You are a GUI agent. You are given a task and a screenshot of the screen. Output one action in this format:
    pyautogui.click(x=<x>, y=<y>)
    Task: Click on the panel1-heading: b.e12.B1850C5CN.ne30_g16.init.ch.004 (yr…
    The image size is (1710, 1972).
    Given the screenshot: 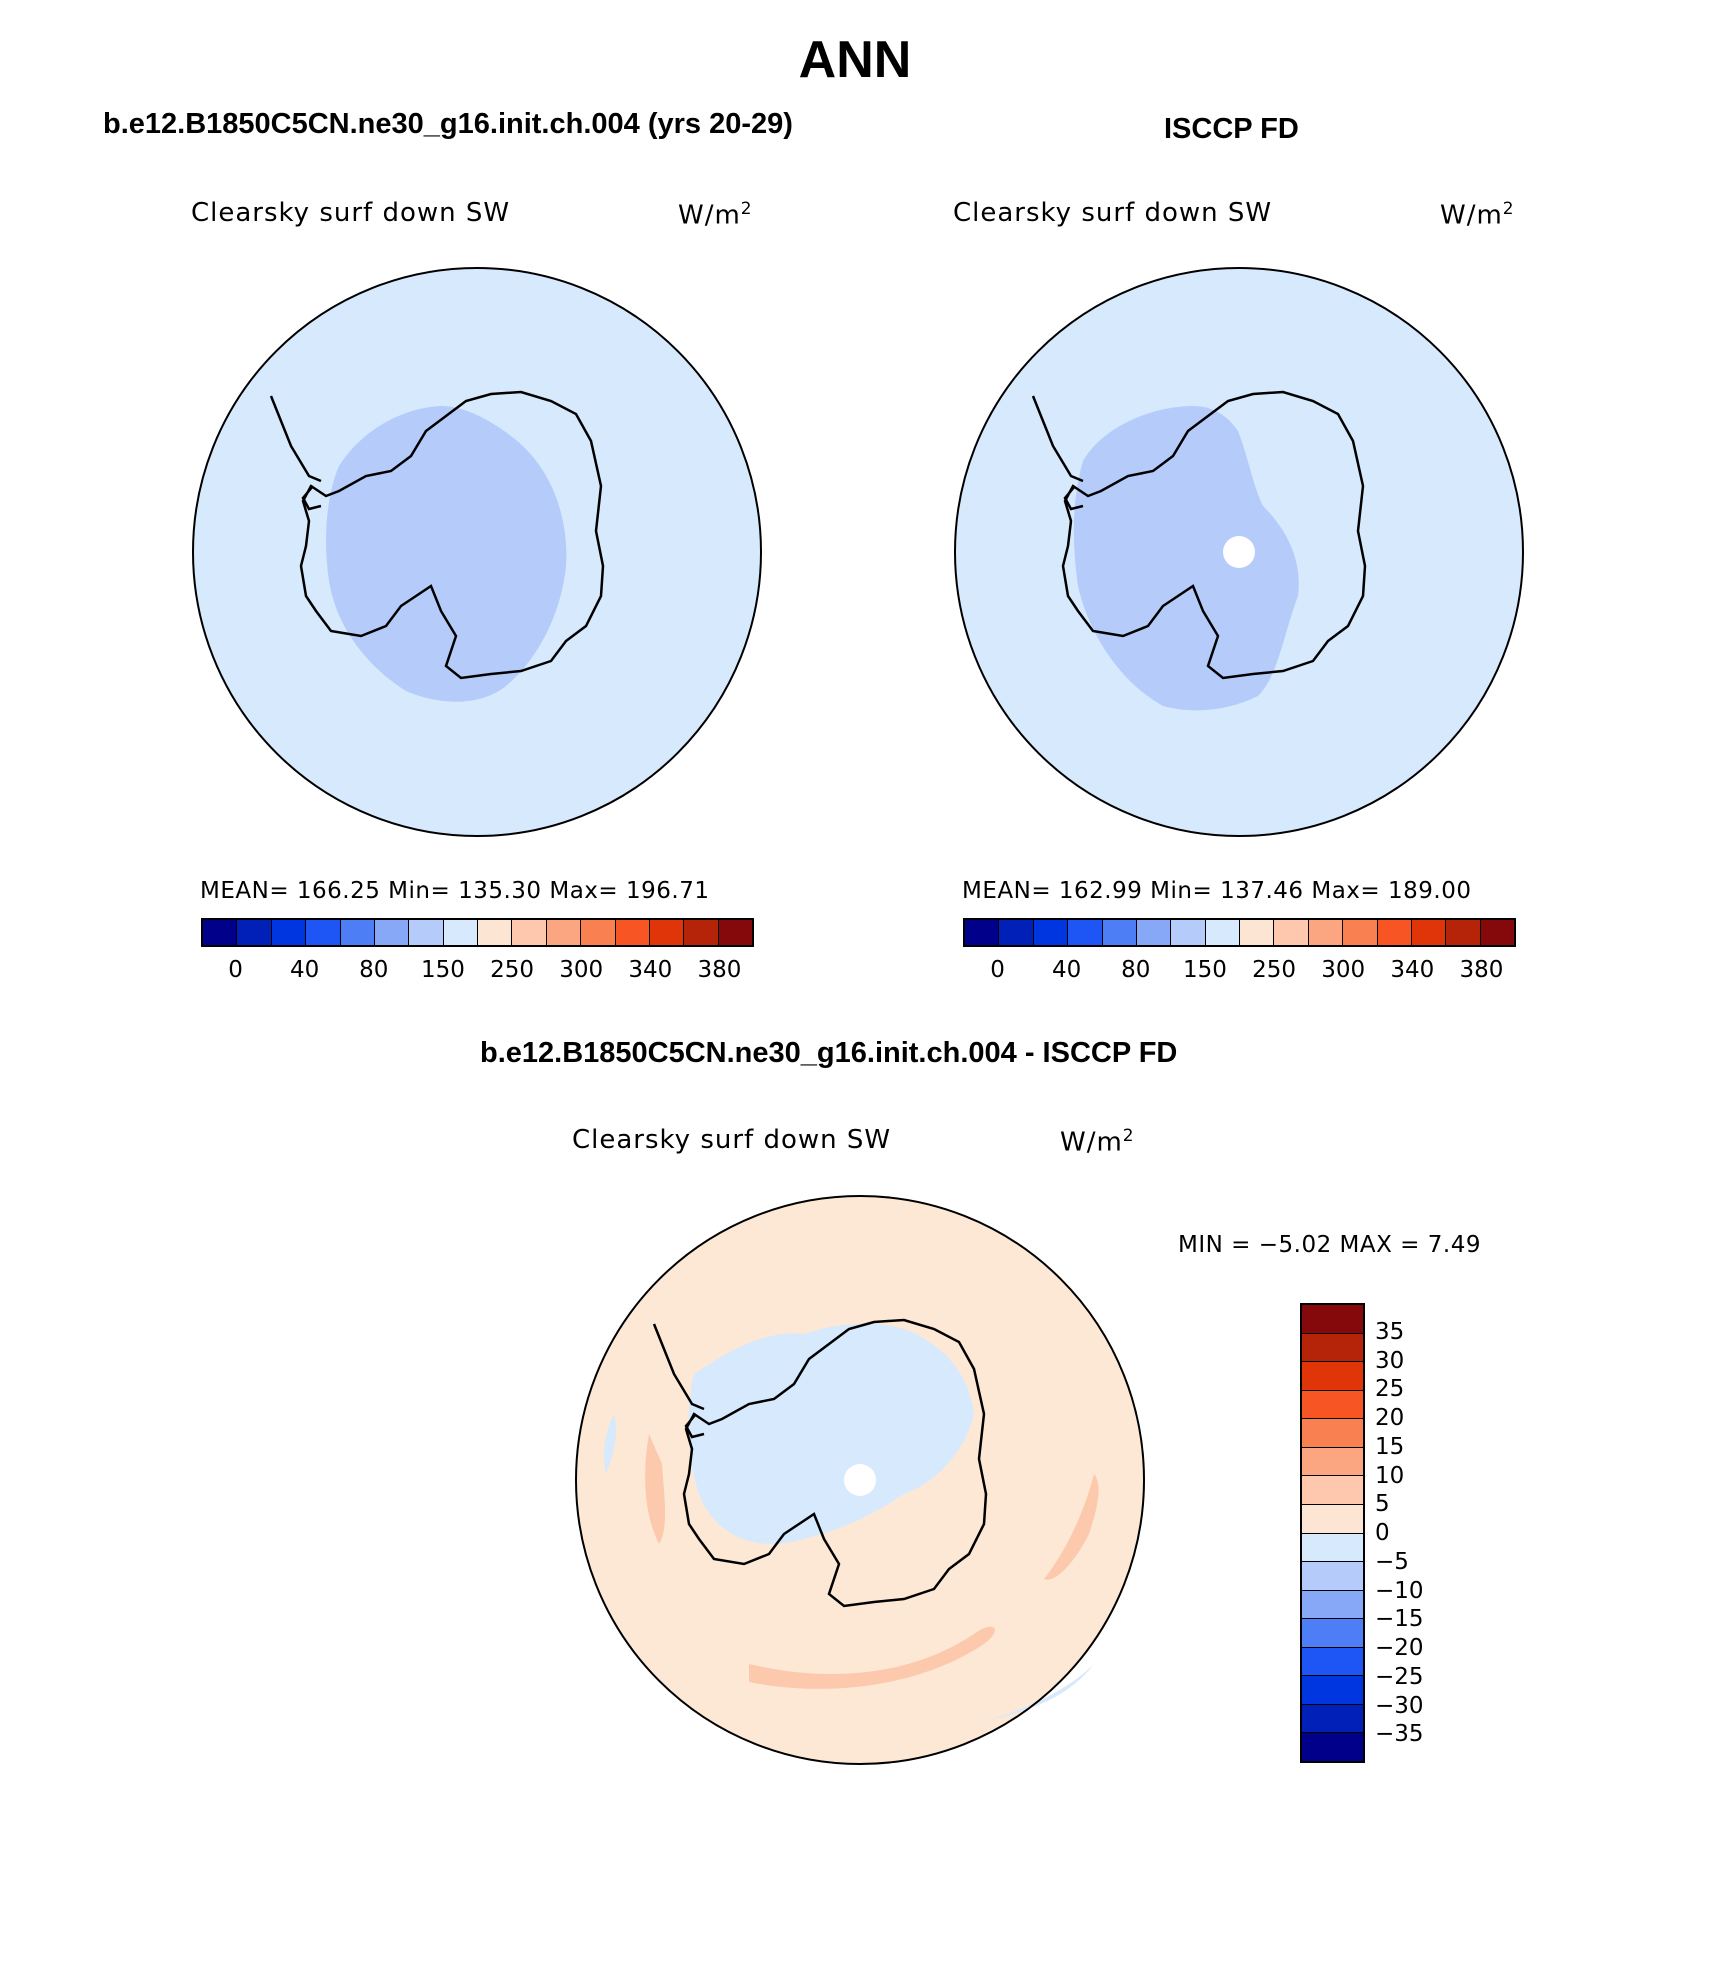 What is the action you would take?
    pyautogui.click(x=448, y=124)
    